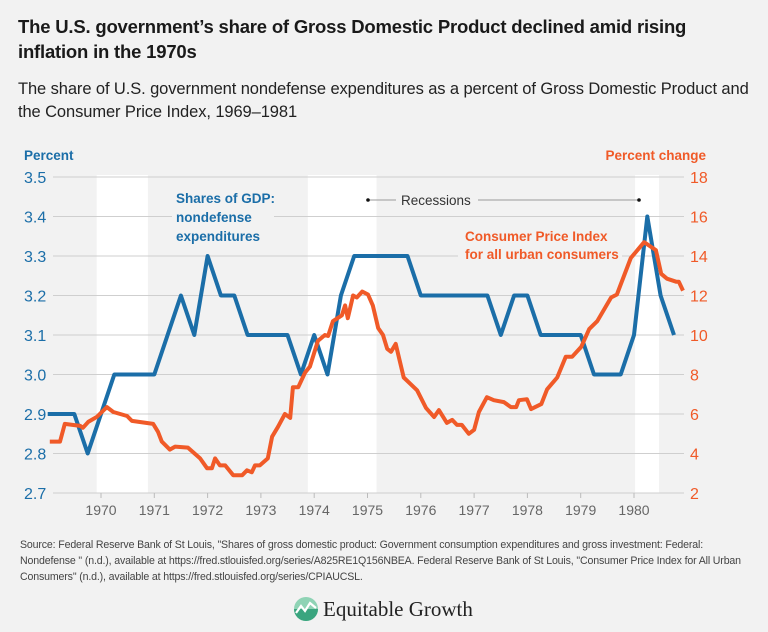 Image resolution: width=768 pixels, height=632 pixels. I want to click on x-tick-label: 1972, so click(207, 510).